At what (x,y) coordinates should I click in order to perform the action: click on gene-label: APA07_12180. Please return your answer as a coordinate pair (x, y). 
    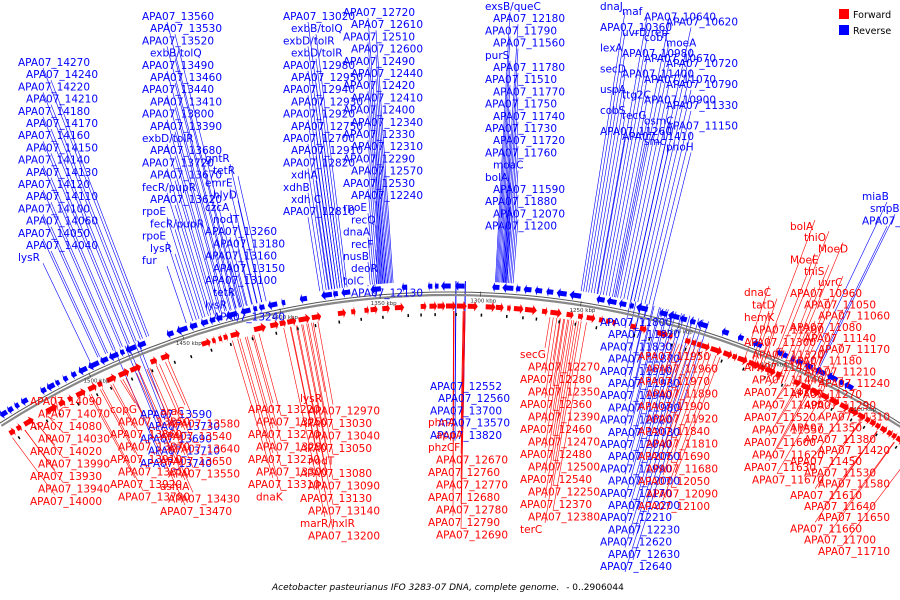
    Looking at the image, I should click on (529, 19).